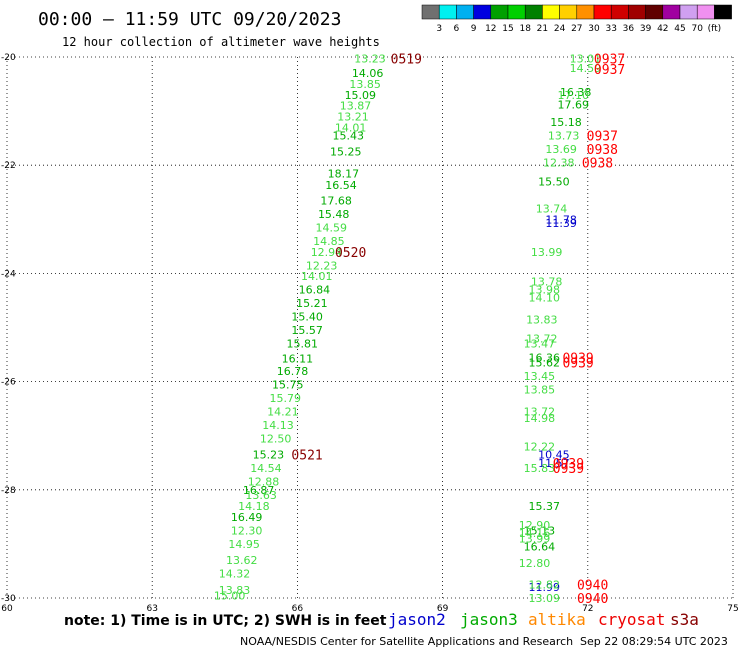 This screenshot has height=650, width=740. What do you see at coordinates (8, 383) in the screenshot?
I see `y-tick-label: -26` at bounding box center [8, 383].